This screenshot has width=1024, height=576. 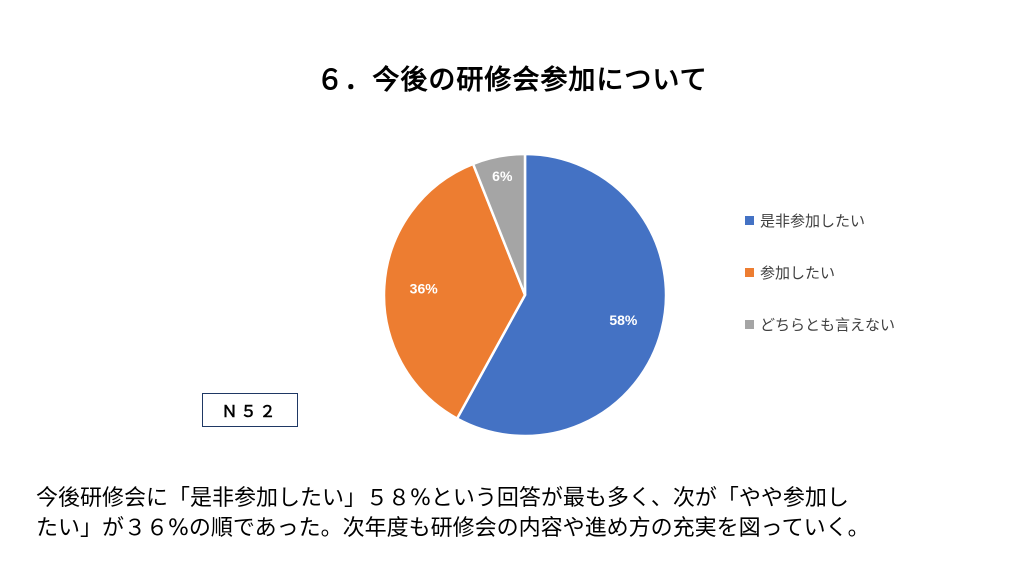 What do you see at coordinates (828, 325) in the screenshot?
I see `legend-label-3: どちらとも言えない` at bounding box center [828, 325].